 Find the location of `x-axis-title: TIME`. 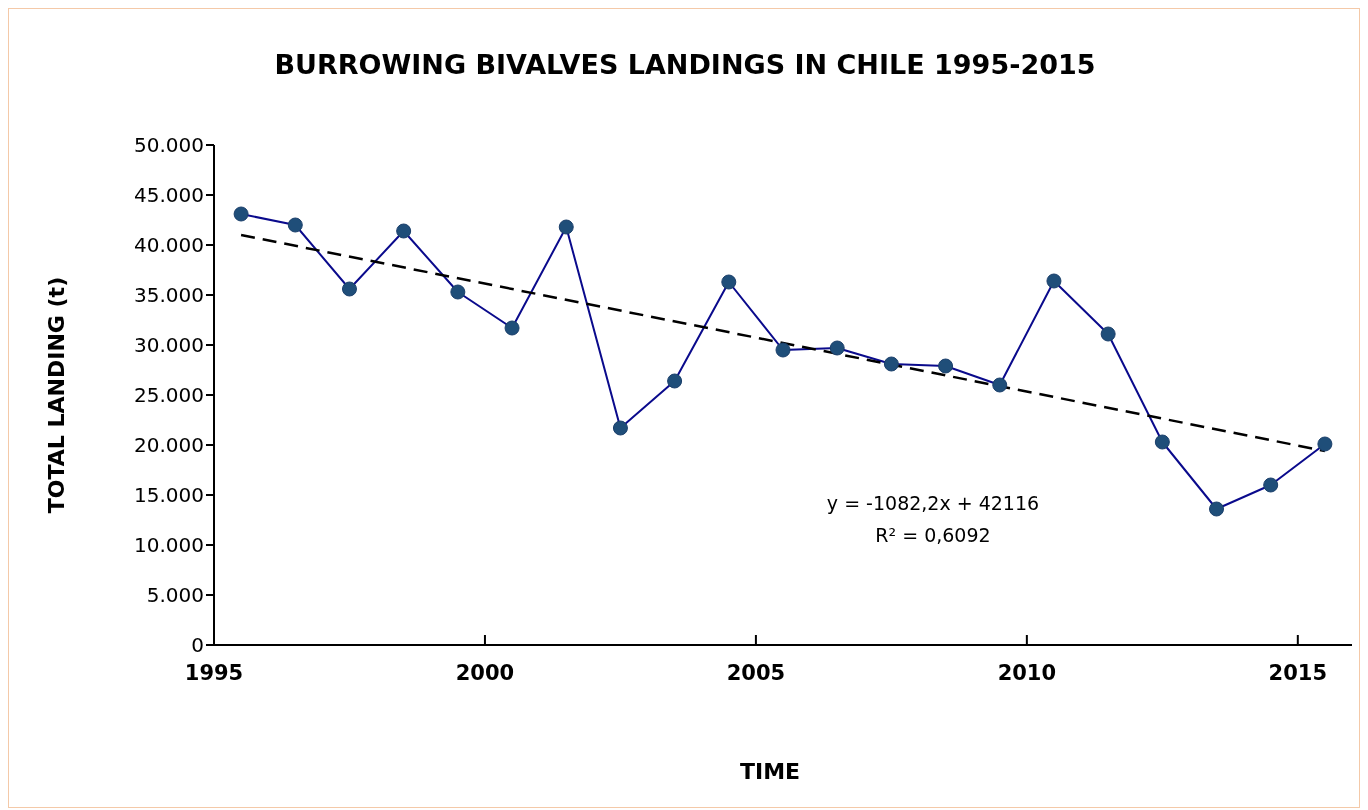

x-axis-title: TIME is located at coordinates (770, 771).